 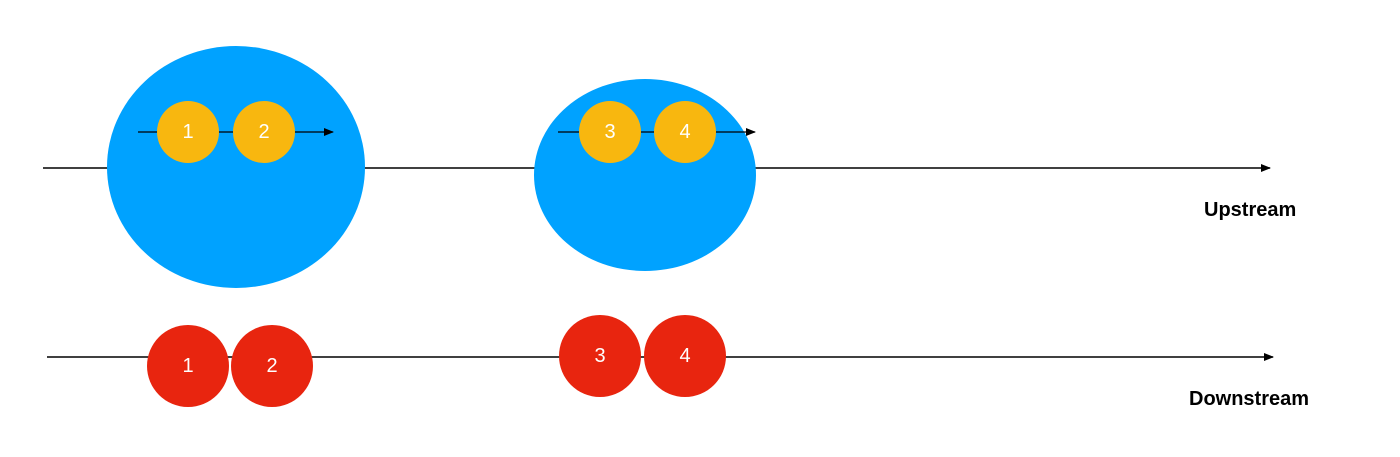 I want to click on upstream-window-2: 3 4, so click(x=645, y=175).